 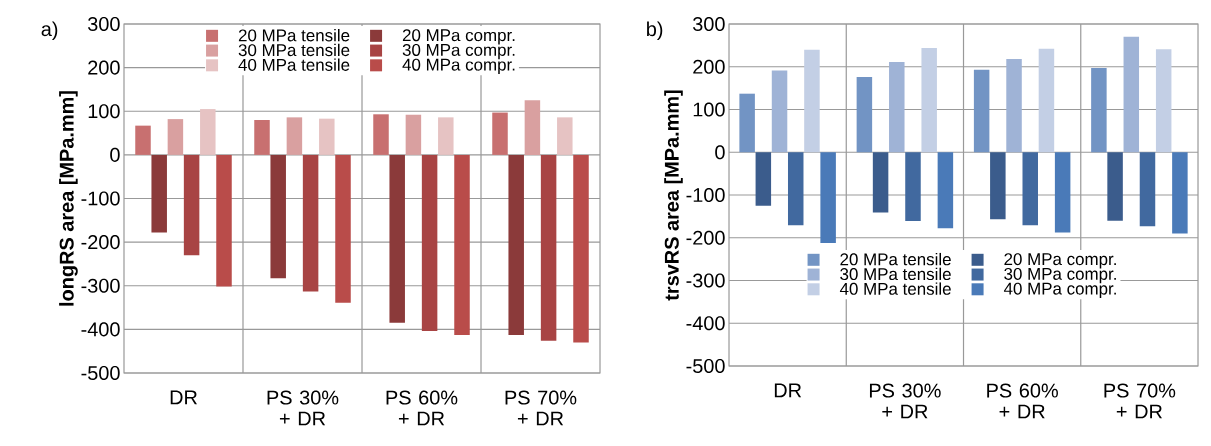 What do you see at coordinates (655, 31) in the screenshot?
I see `text: b)` at bounding box center [655, 31].